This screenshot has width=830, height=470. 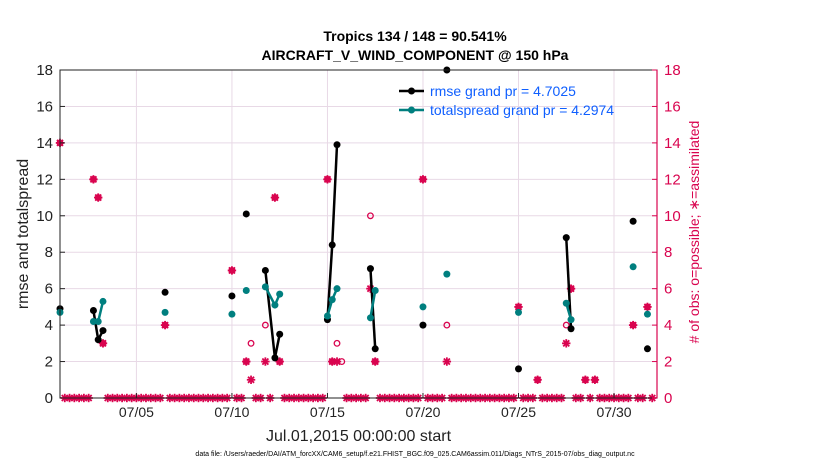 I want to click on x-tick-label: 07/05, so click(x=136, y=412).